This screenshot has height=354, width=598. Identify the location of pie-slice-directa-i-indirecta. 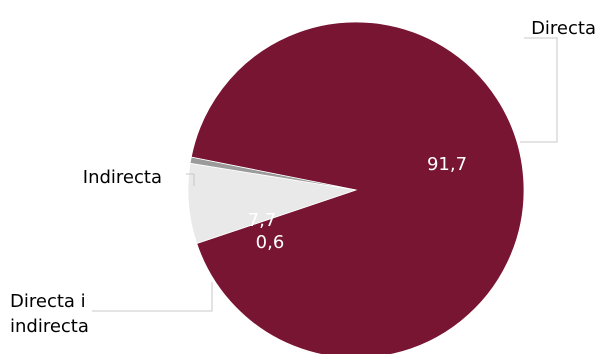
(273, 173).